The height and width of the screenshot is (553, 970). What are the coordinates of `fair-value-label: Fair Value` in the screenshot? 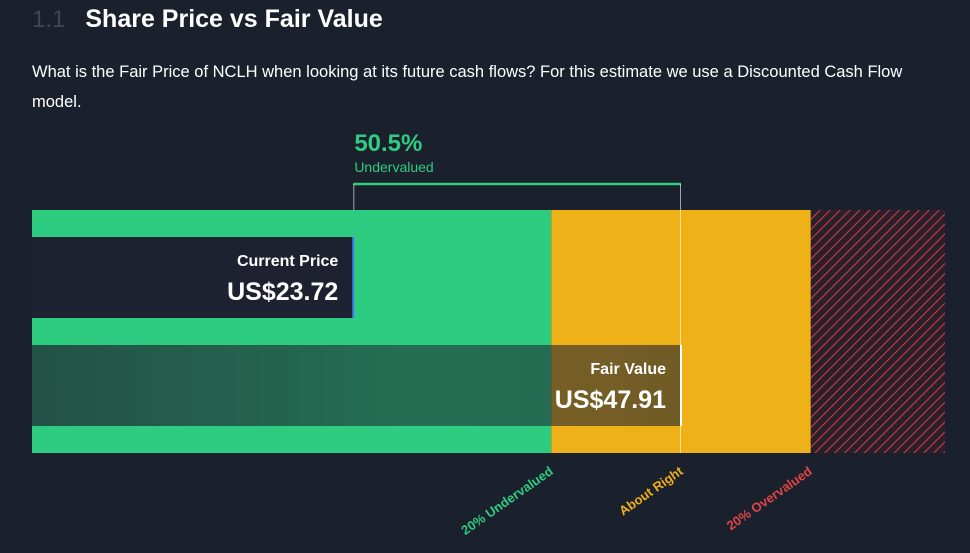 It's located at (628, 369).